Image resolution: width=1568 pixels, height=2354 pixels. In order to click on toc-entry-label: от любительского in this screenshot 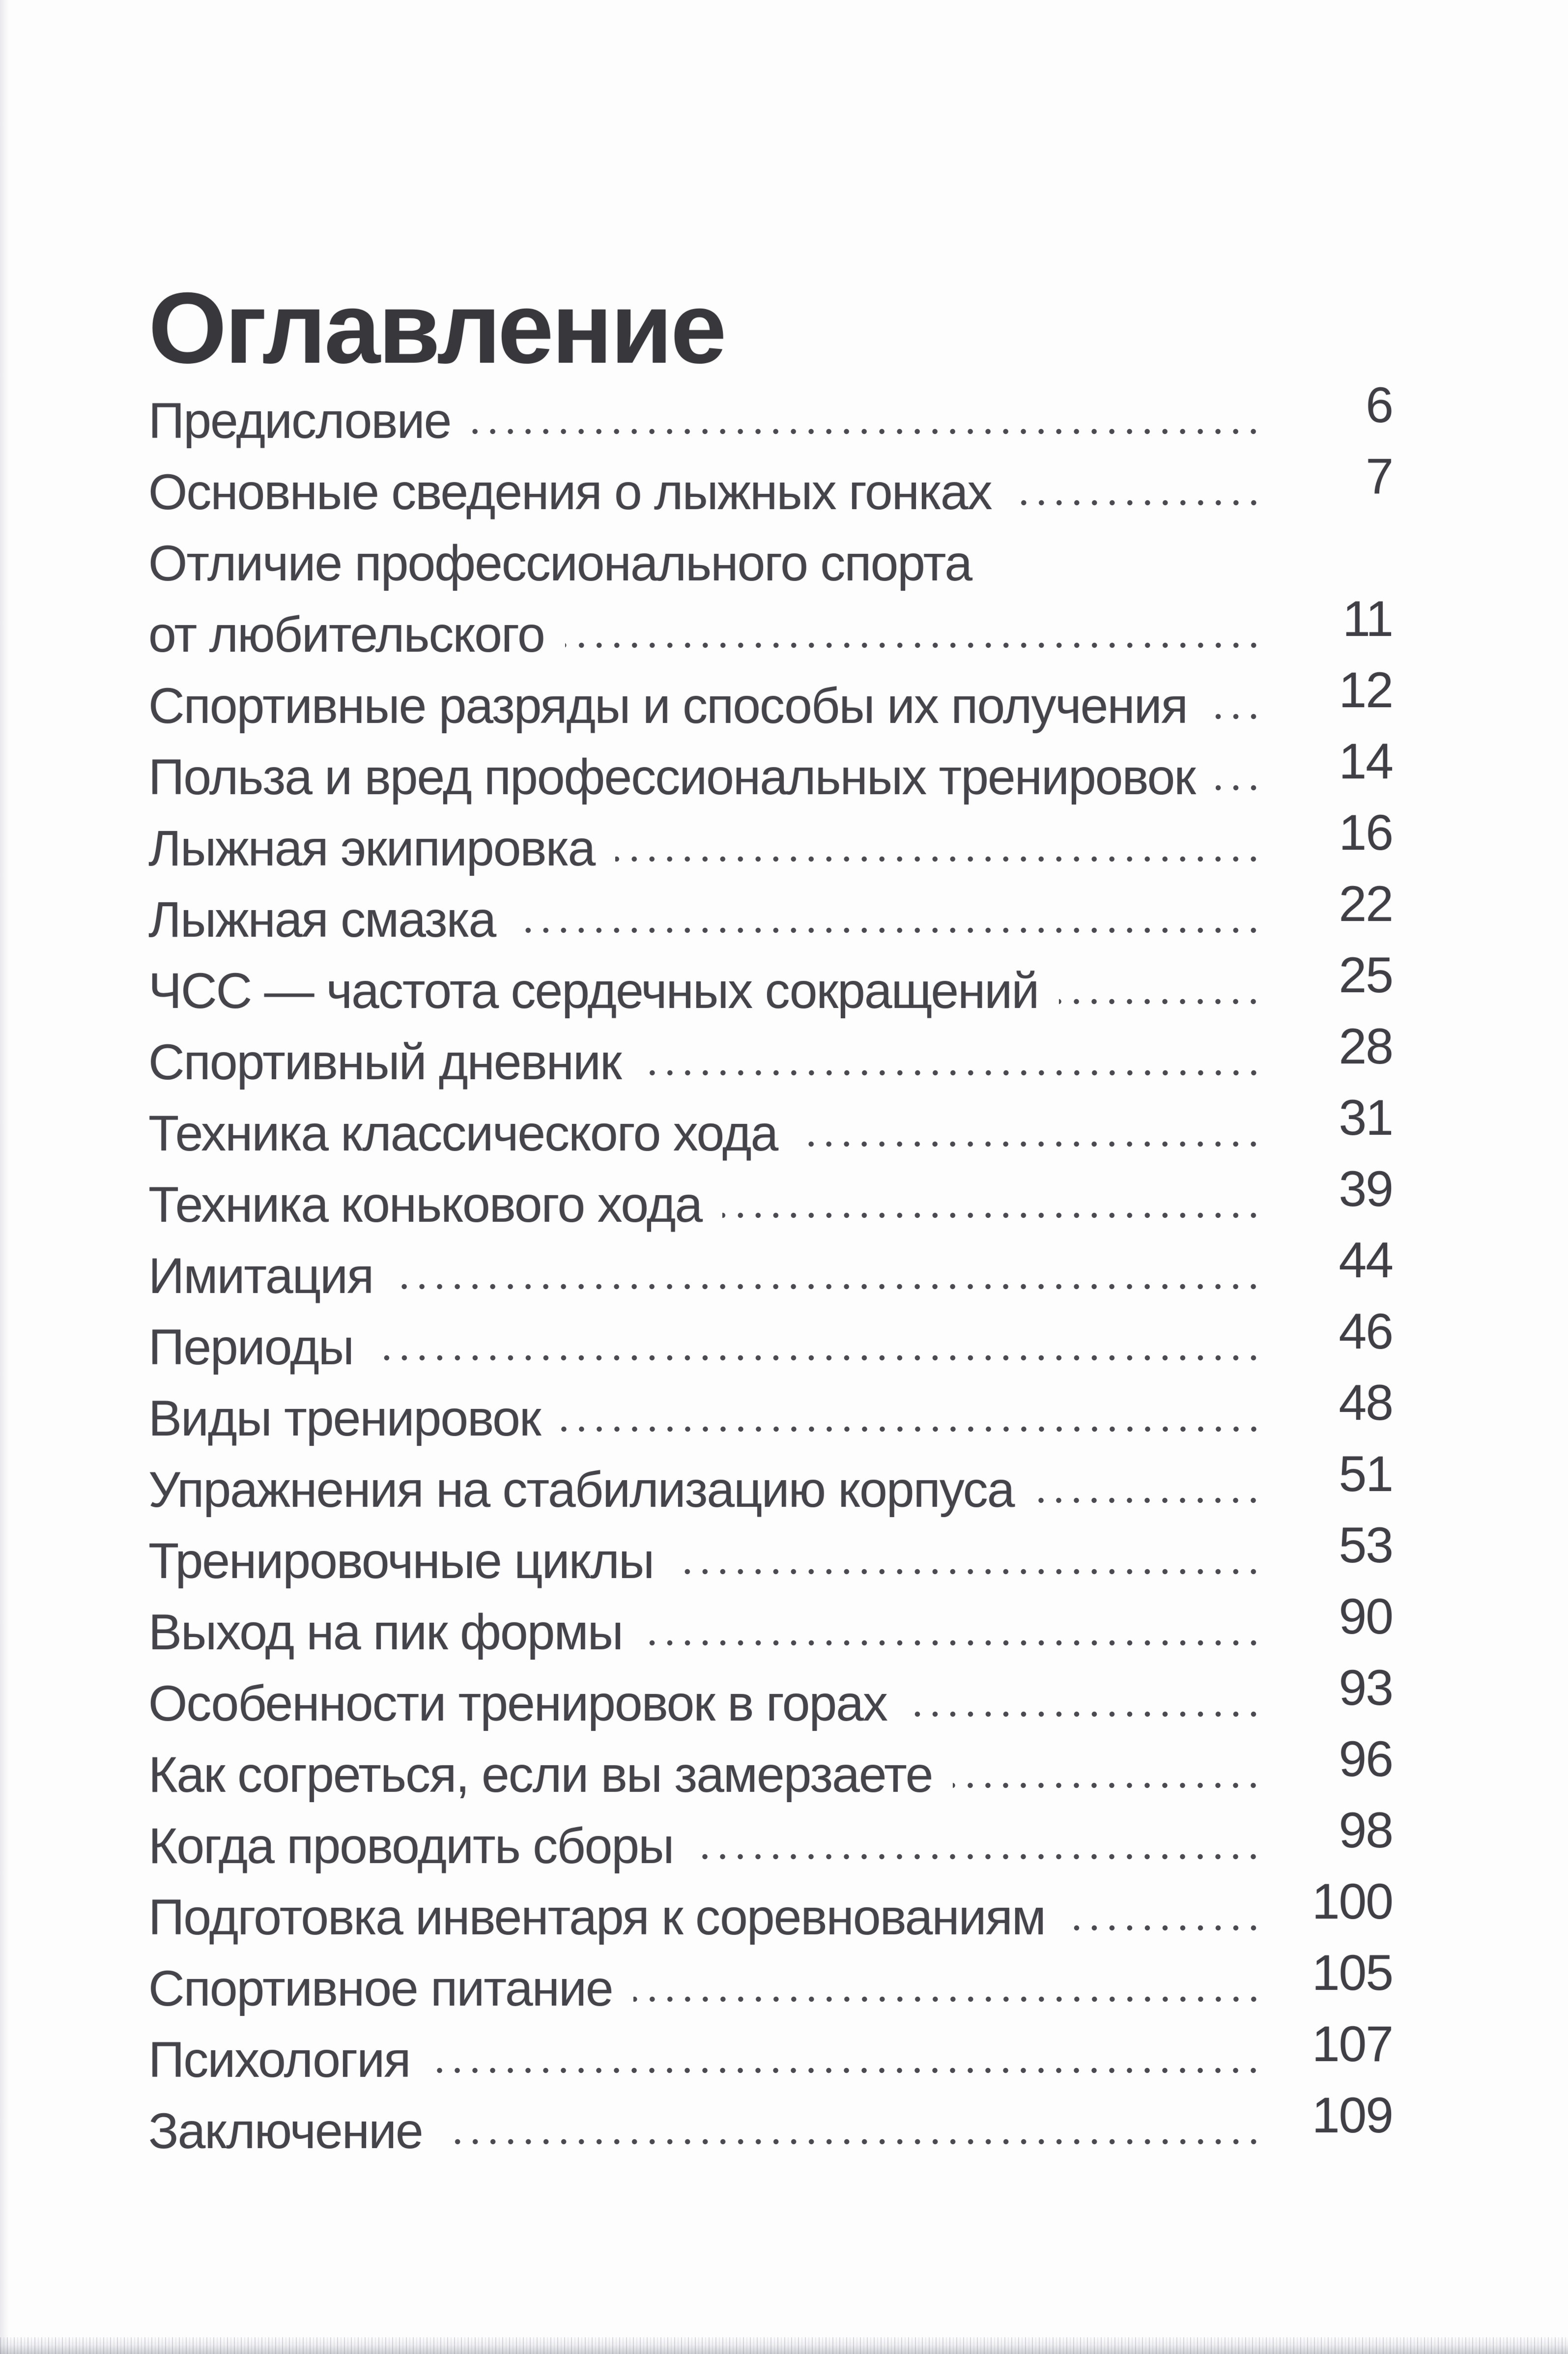, I will do `click(346, 634)`.